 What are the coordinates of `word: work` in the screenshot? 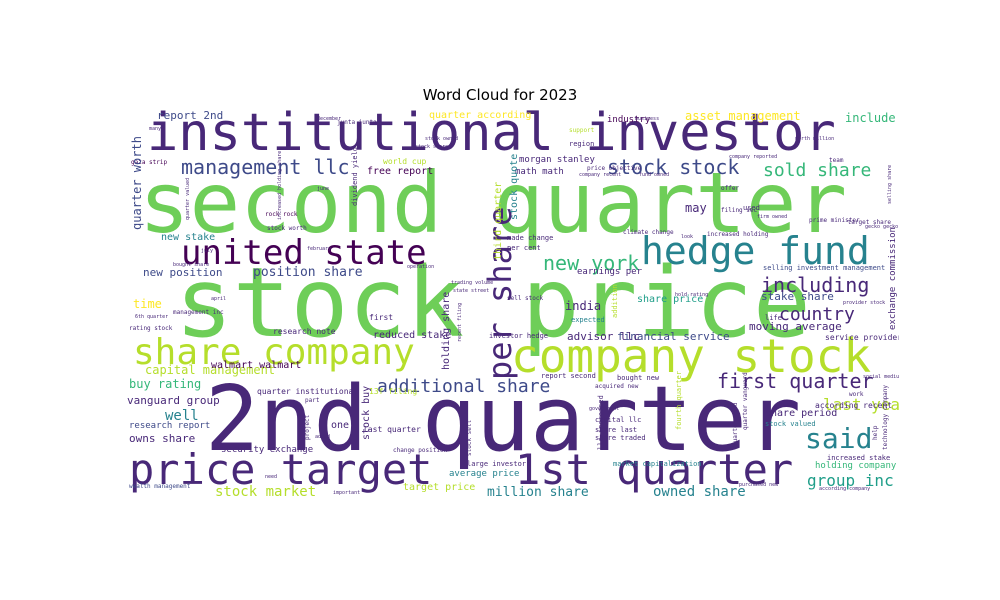 It's located at (856, 394).